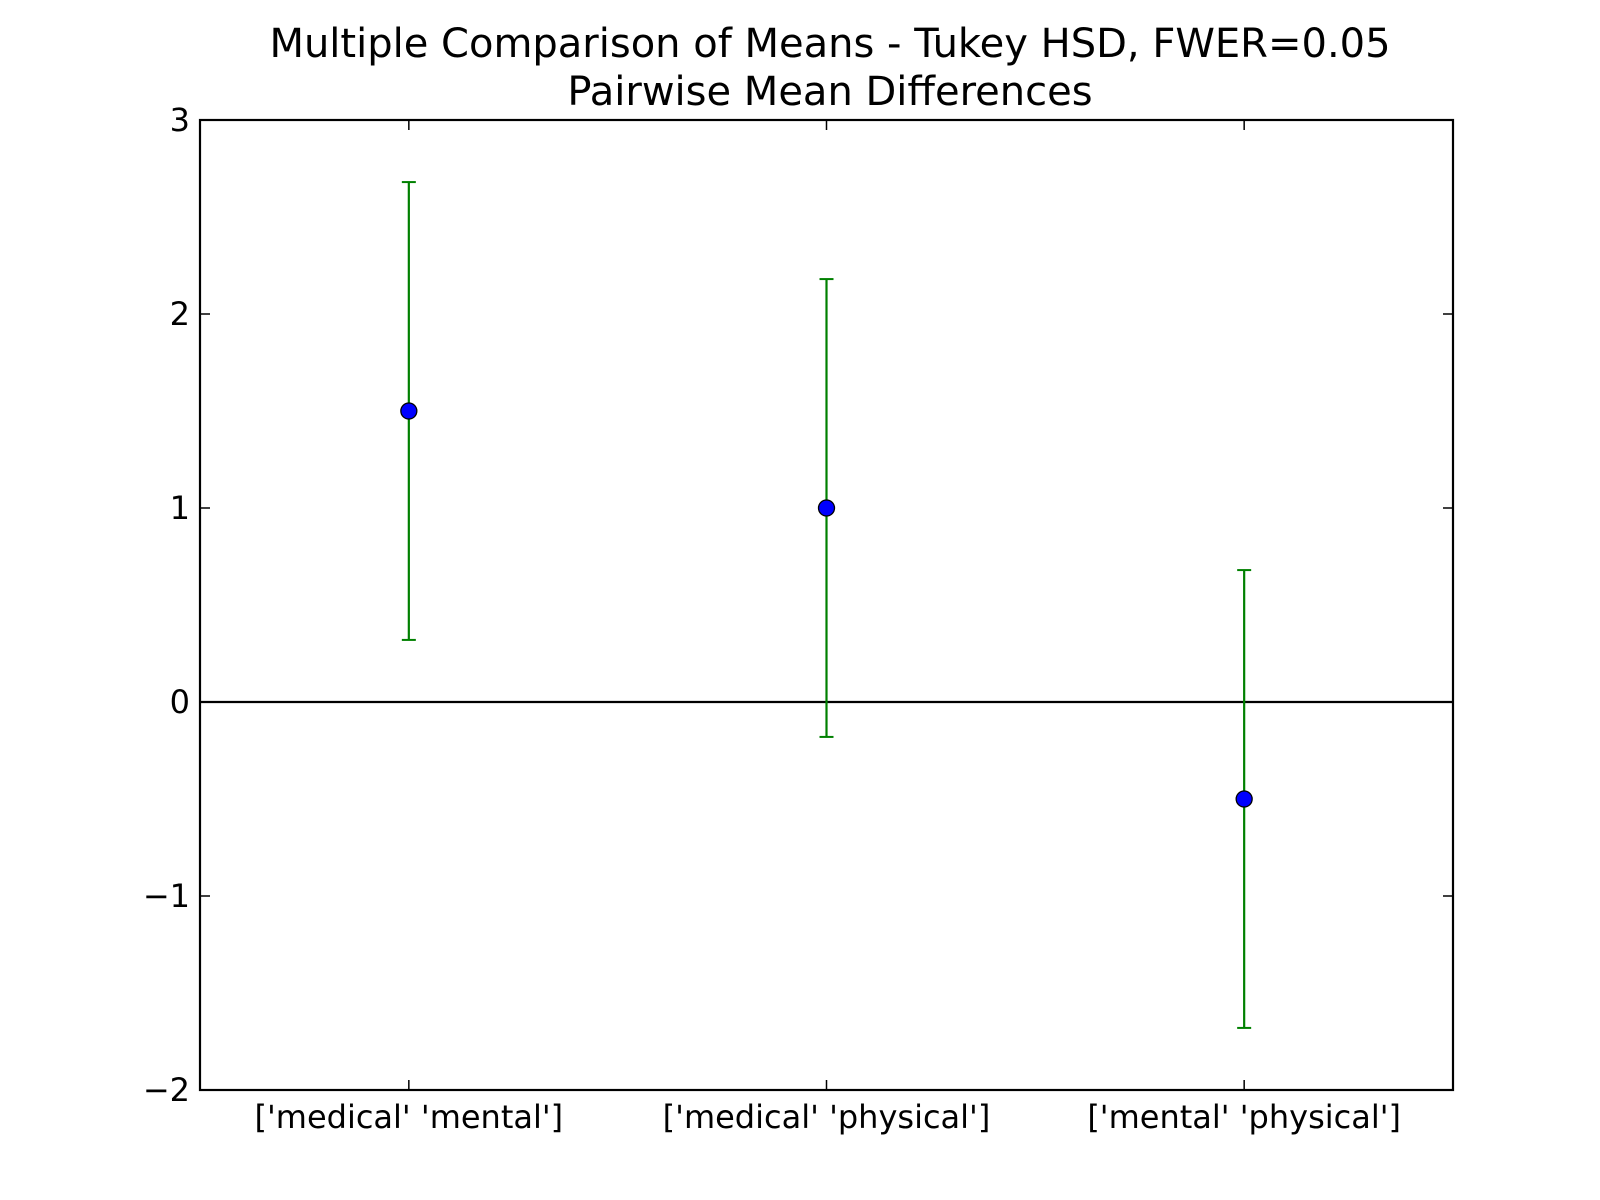 The width and height of the screenshot is (1600, 1200). I want to click on x-tick-label: ['mental' 'physical'], so click(1244, 1117).